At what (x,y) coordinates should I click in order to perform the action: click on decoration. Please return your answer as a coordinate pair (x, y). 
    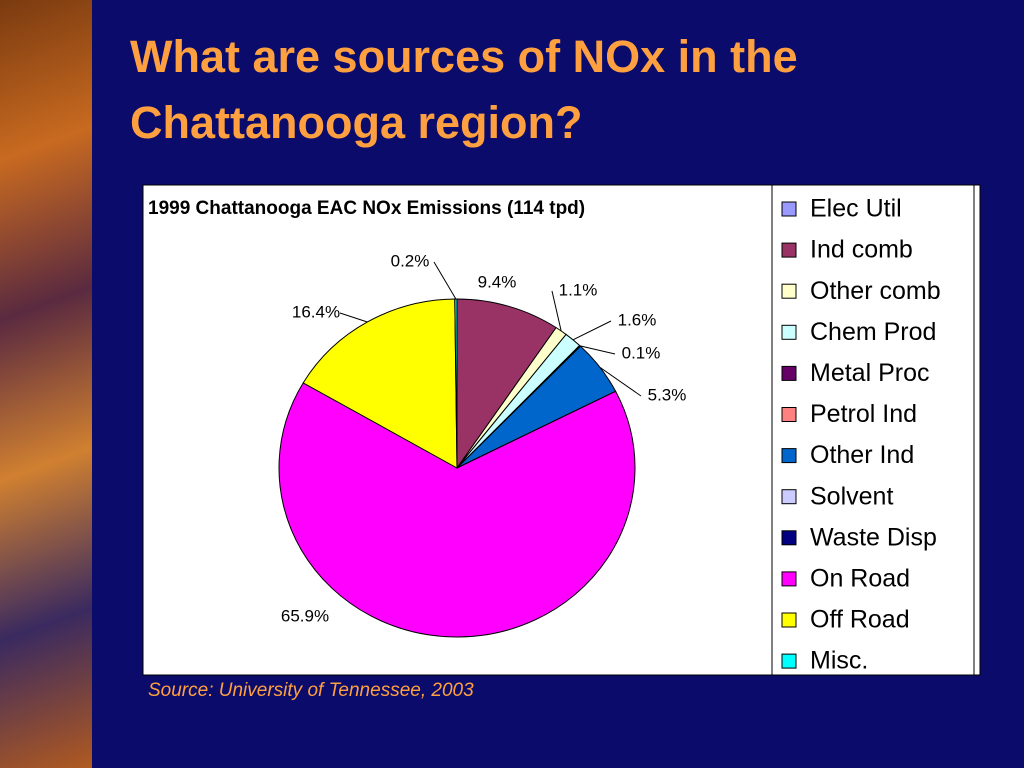
    Looking at the image, I should click on (46, 384).